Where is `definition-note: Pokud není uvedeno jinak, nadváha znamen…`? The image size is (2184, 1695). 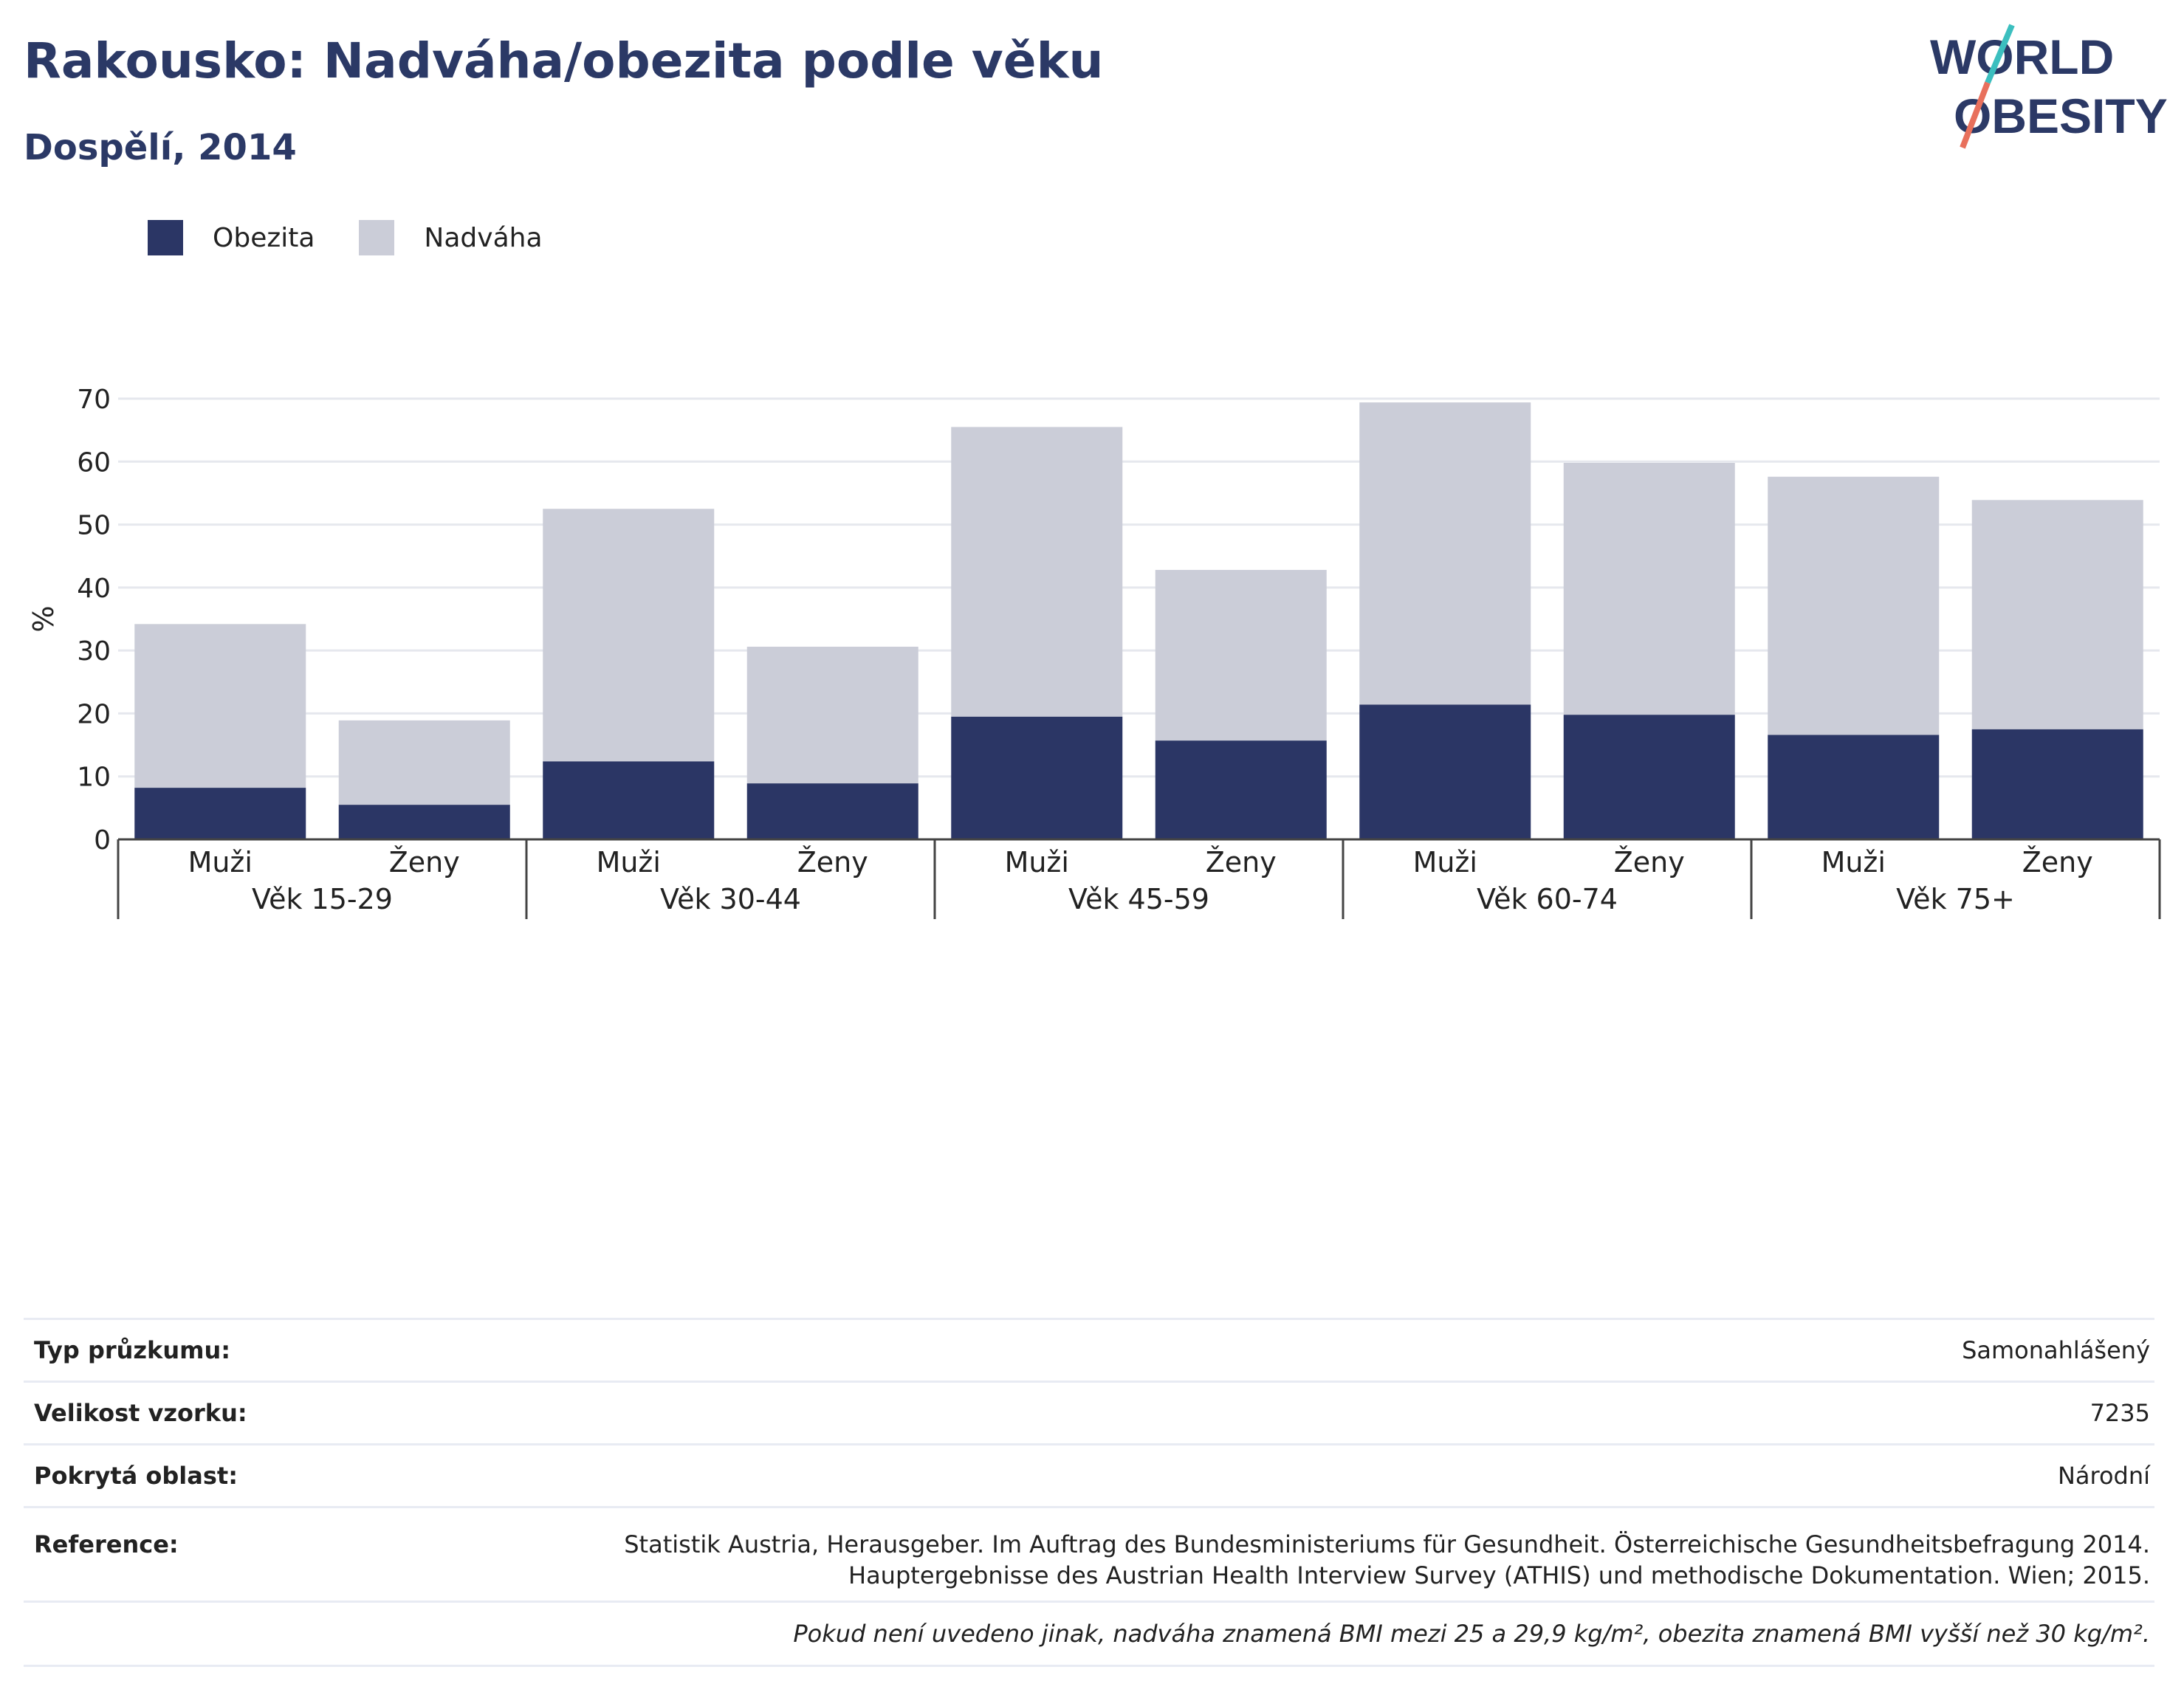 definition-note: Pokud není uvedeno jinak, nadváha znamen… is located at coordinates (1089, 1634).